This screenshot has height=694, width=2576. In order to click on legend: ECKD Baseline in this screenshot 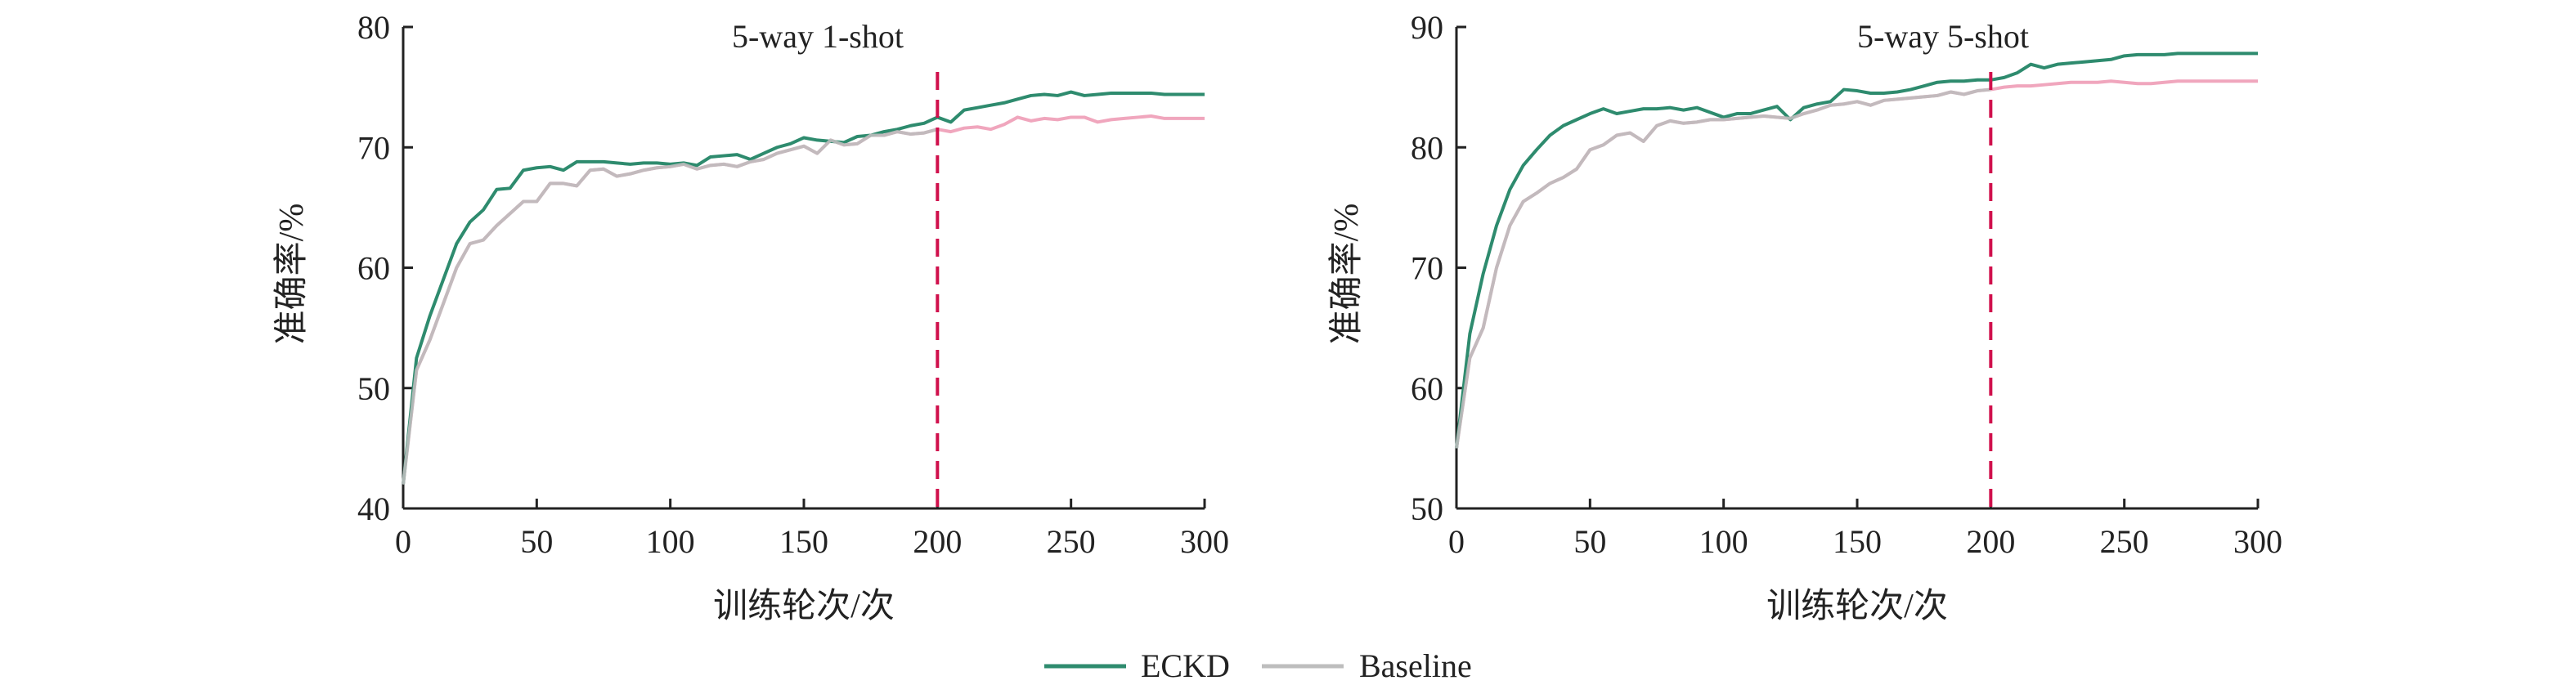, I will do `click(1258, 665)`.